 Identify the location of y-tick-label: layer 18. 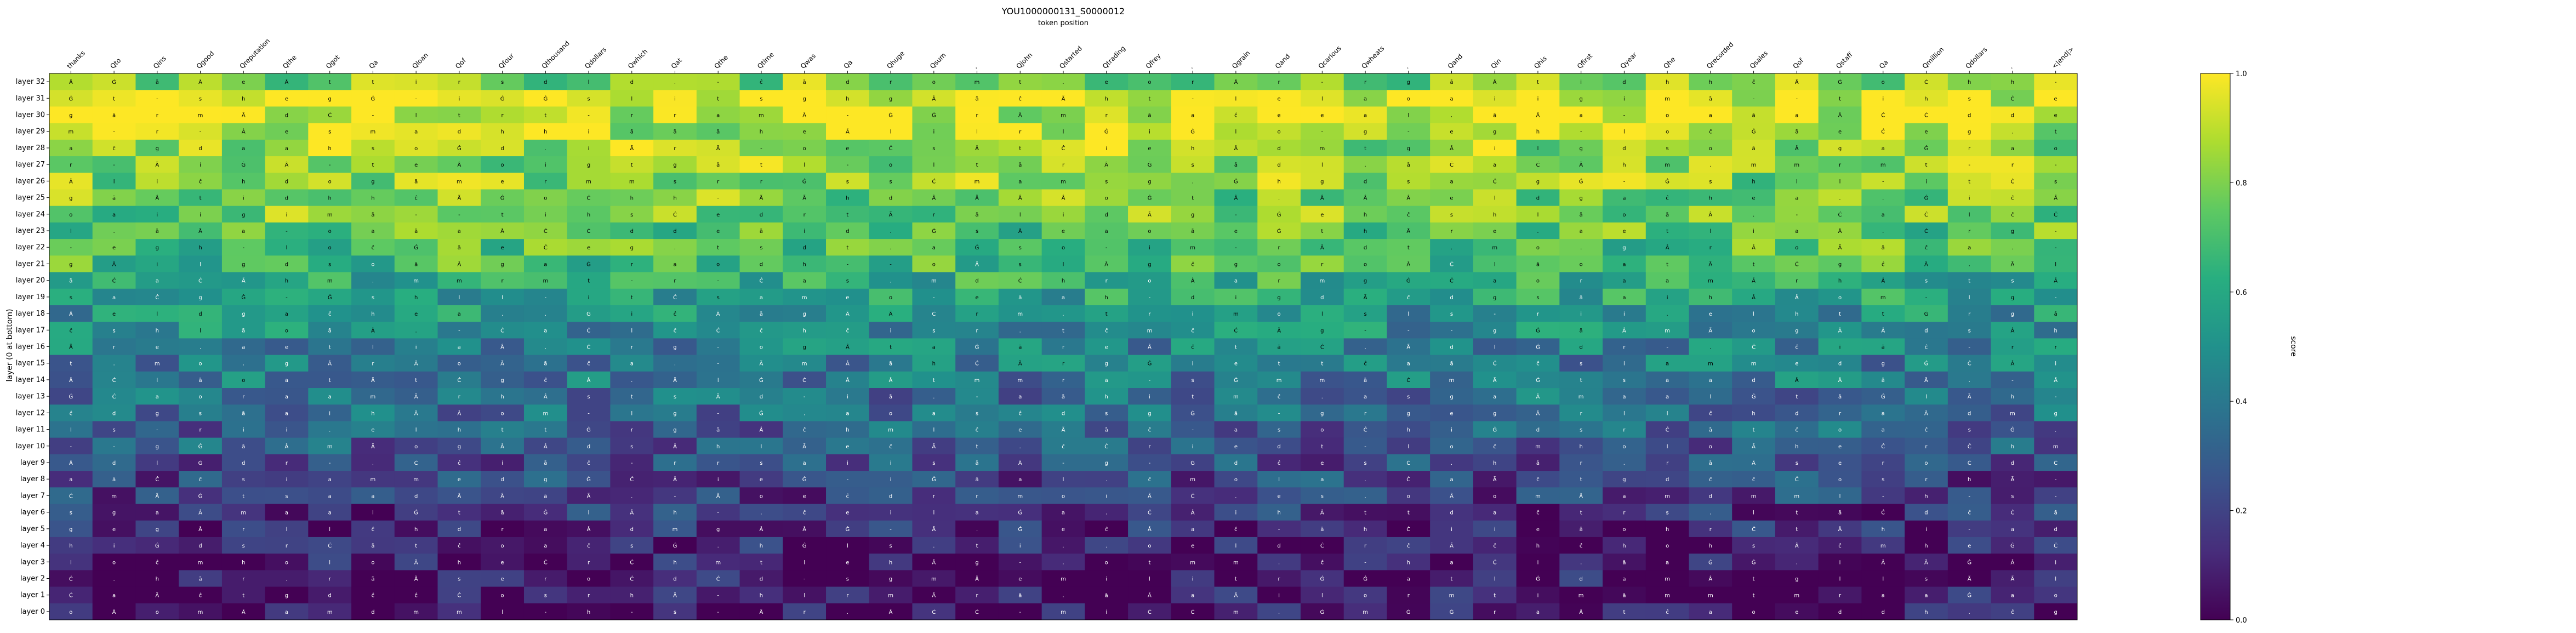
(30, 314).